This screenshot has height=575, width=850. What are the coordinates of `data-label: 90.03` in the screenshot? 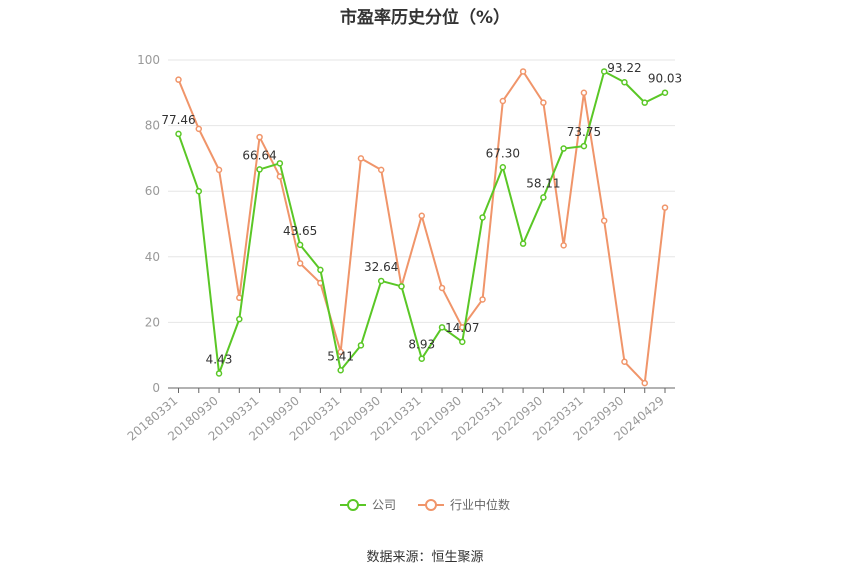 It's located at (665, 79).